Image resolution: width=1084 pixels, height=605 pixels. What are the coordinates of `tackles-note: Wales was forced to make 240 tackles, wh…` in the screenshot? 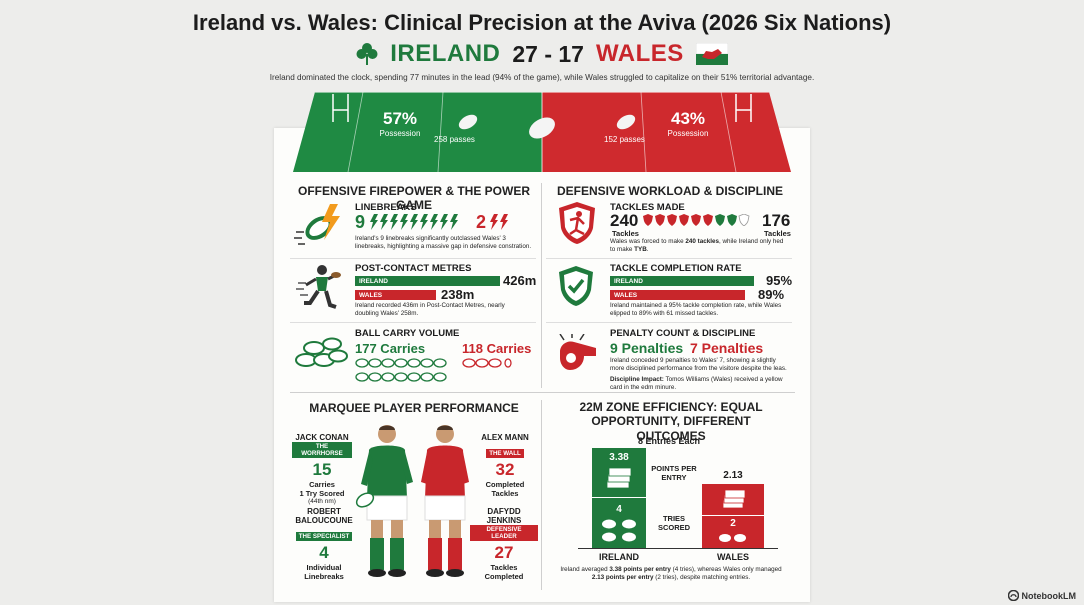 It's located at (700, 246).